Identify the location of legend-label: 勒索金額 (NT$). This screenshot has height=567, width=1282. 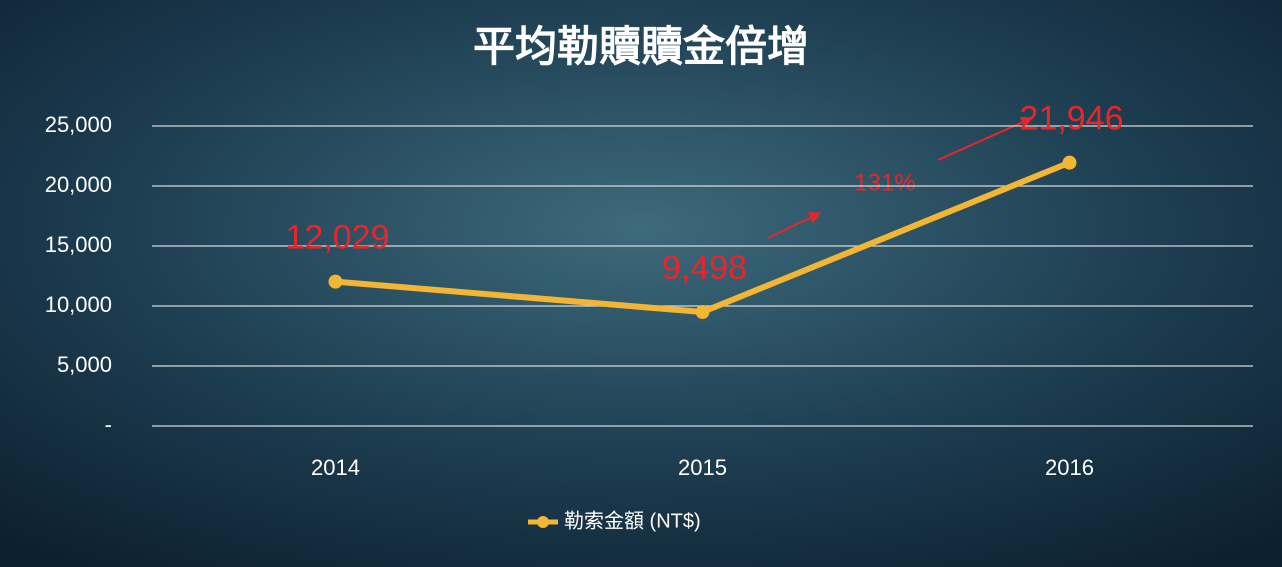
(632, 520).